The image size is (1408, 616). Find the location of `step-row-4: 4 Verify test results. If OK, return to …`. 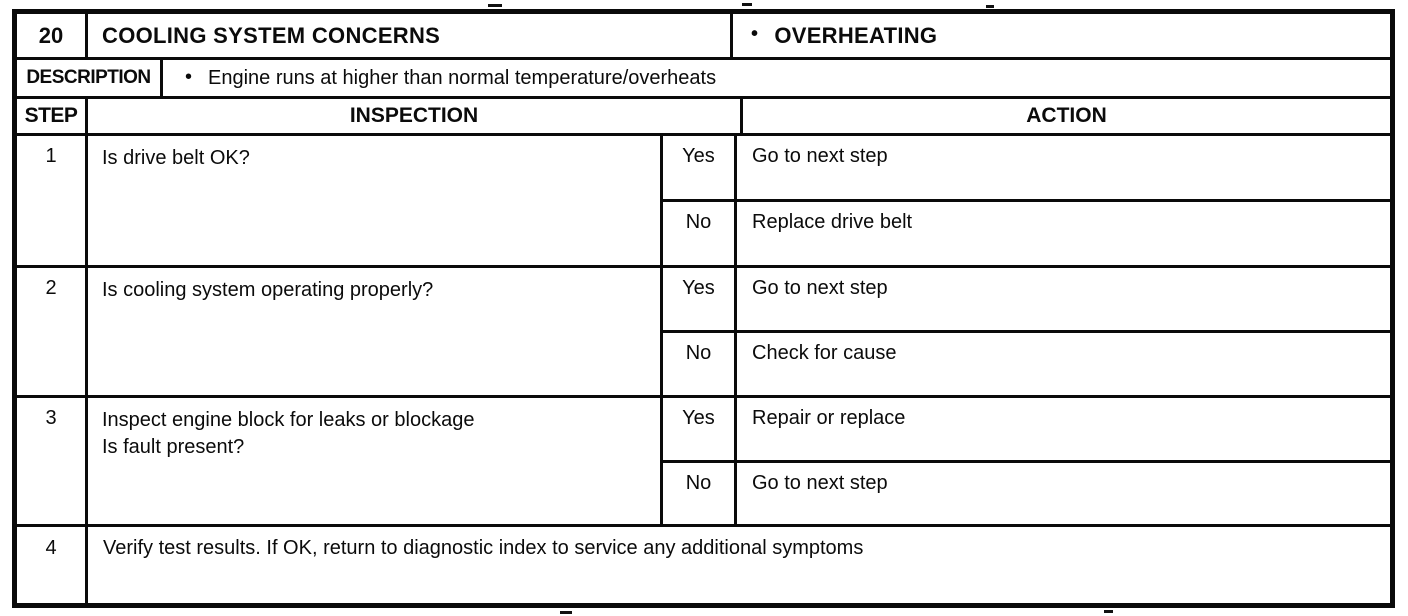

step-row-4: 4 Verify test results. If OK, return to … is located at coordinates (703, 565).